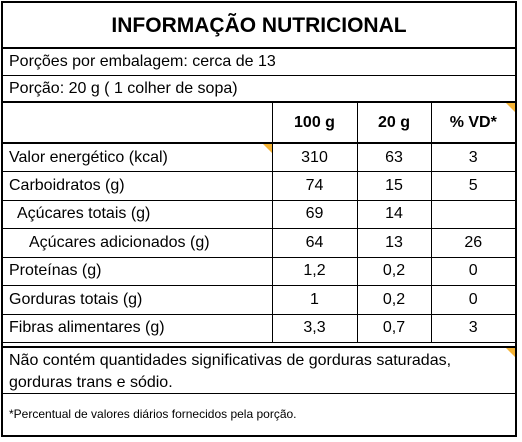 The image size is (522, 442). What do you see at coordinates (138, 186) in the screenshot?
I see `nutrient-name: Carboidratos (g)` at bounding box center [138, 186].